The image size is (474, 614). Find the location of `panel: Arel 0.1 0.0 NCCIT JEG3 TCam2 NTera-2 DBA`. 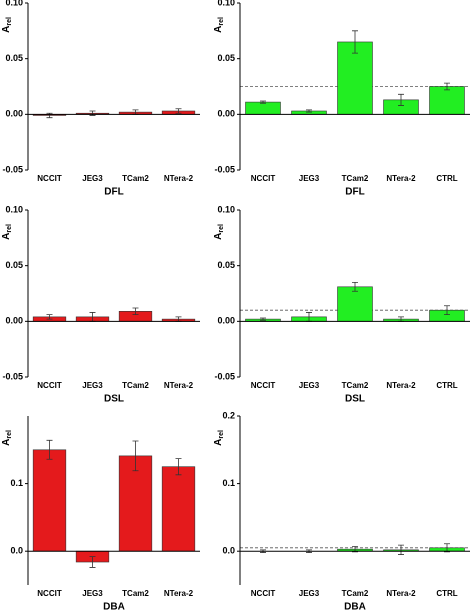

panel: Arel 0.1 0.0 NCCIT JEG3 TCam2 NTera-2 DBA is located at coordinates (100, 514).